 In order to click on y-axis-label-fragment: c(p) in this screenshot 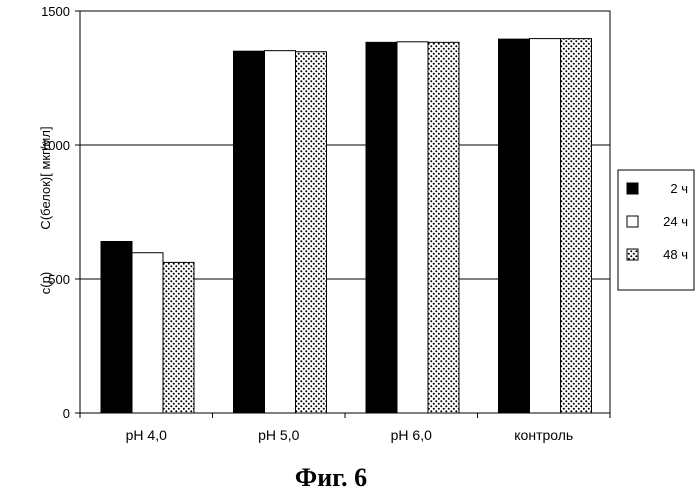, I will do `click(45, 283)`.